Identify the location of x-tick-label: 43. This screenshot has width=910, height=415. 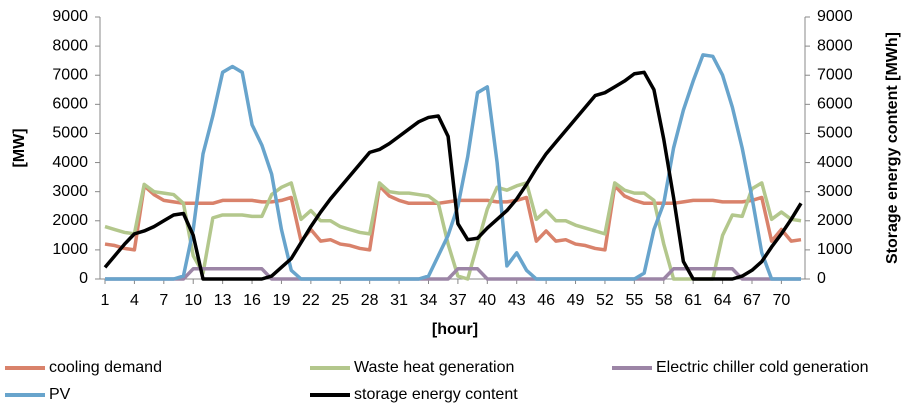
(517, 300).